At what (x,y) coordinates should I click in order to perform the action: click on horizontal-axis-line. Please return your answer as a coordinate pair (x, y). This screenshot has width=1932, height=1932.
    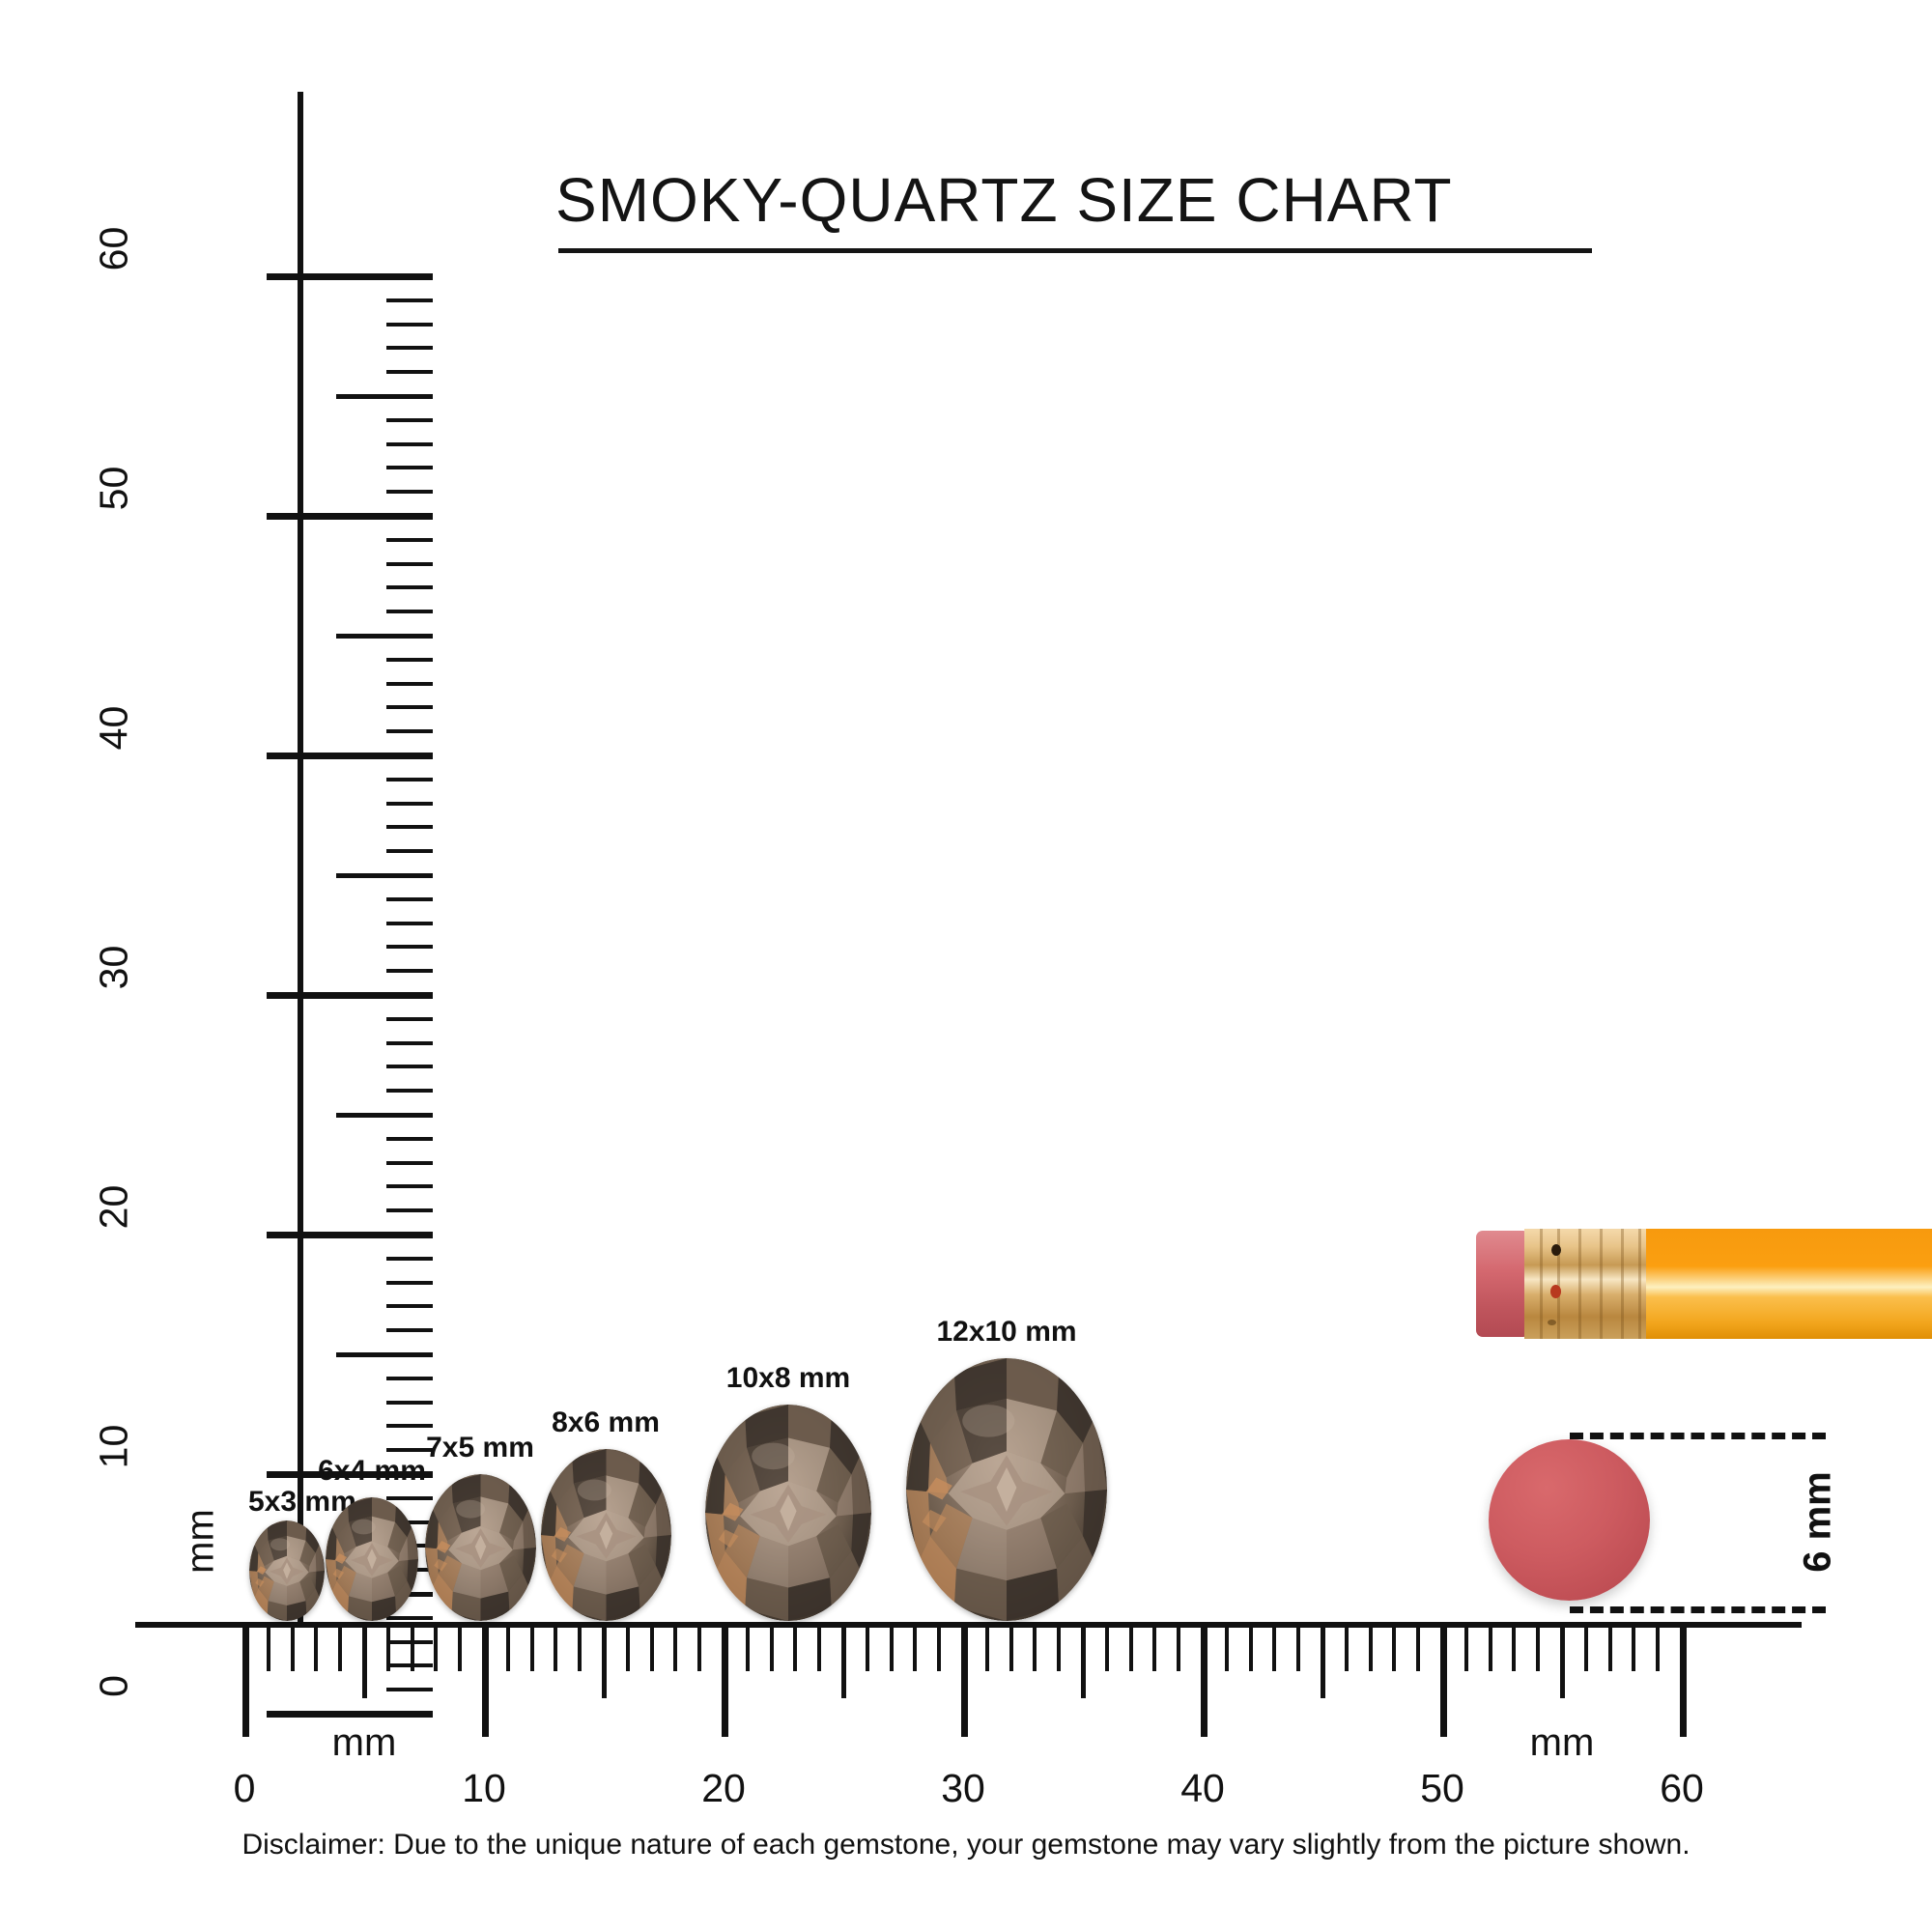
    Looking at the image, I should click on (968, 1625).